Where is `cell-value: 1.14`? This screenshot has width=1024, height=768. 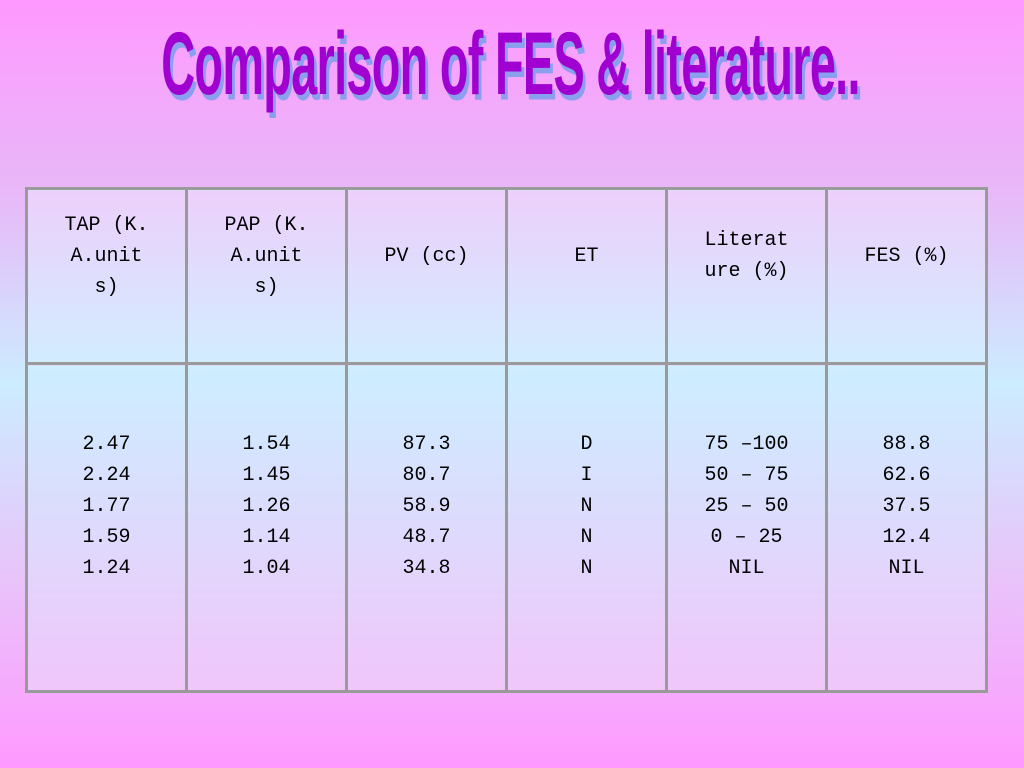 cell-value: 1.14 is located at coordinates (266, 537).